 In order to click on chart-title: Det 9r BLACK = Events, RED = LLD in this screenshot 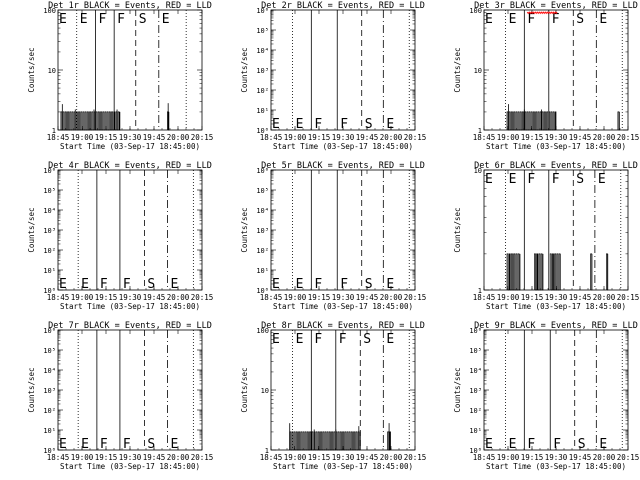, I will do `click(556, 326)`.